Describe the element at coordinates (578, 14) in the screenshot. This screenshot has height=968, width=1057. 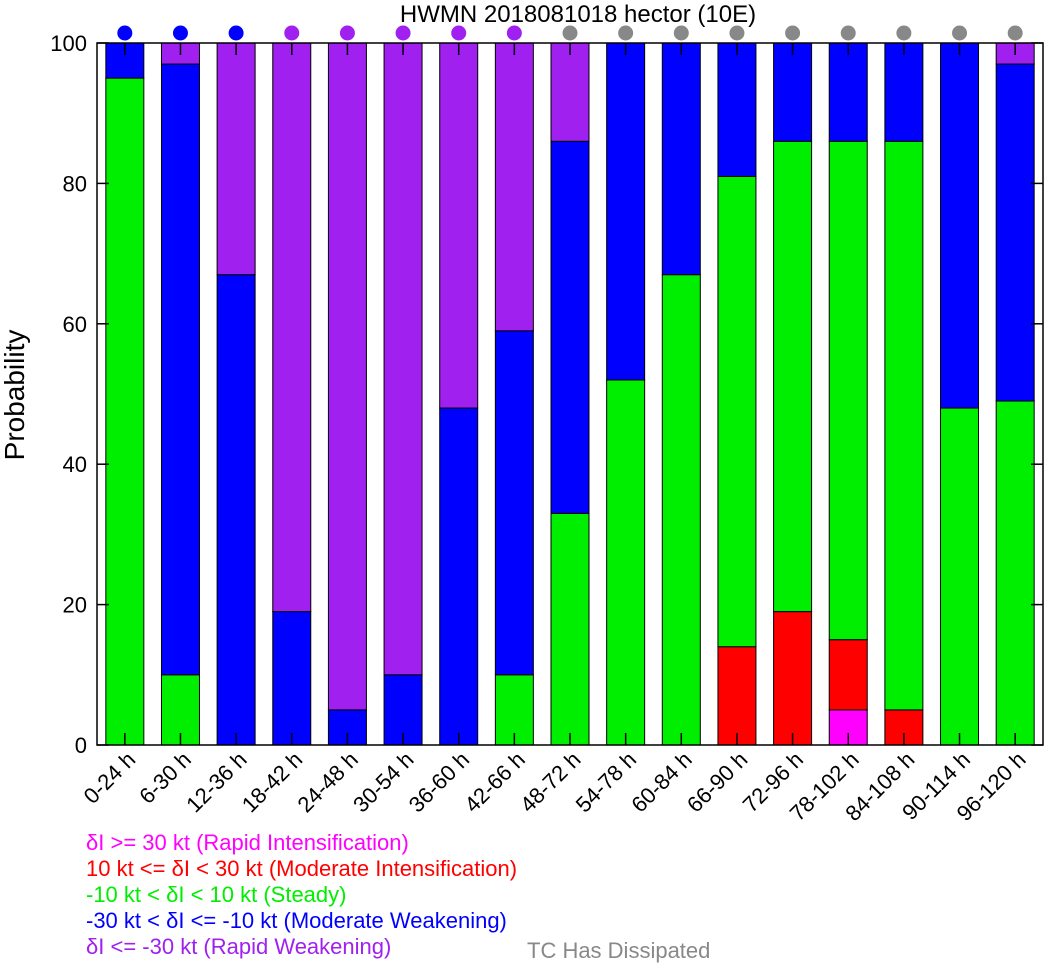
I see `chart-title: HWMN 2018081018 hector (10E)` at that location.